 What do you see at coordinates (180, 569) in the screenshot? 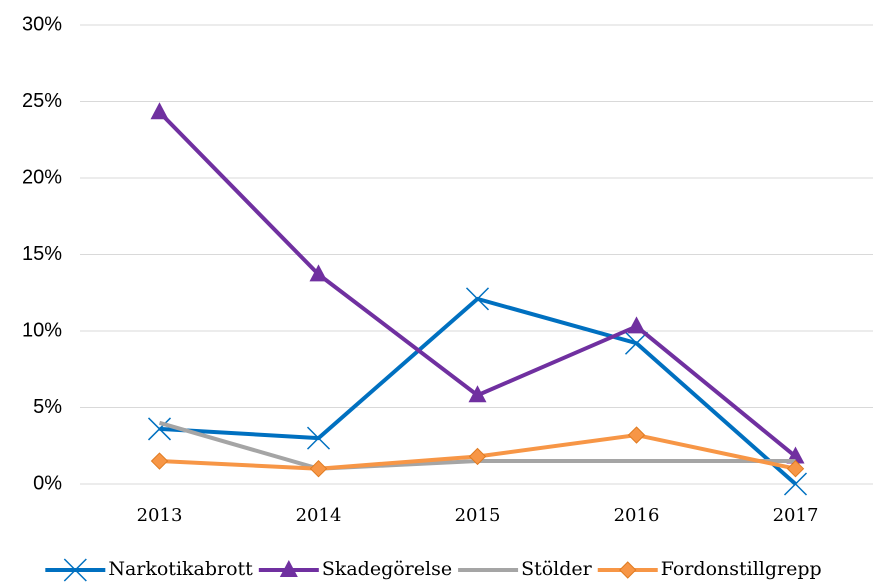
I see `legend-label: Narkotikabrott` at bounding box center [180, 569].